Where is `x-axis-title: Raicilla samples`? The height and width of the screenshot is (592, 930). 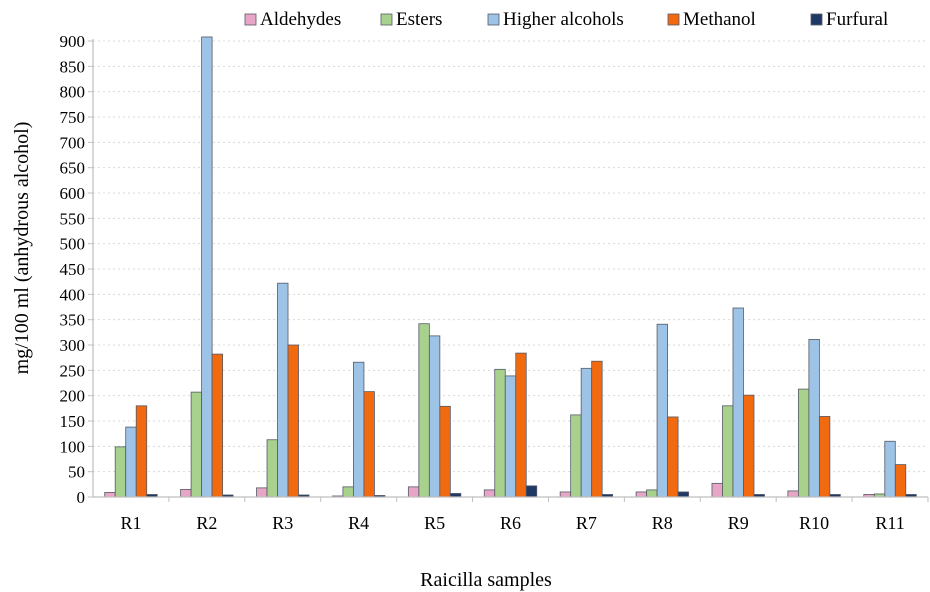 x-axis-title: Raicilla samples is located at coordinates (486, 580).